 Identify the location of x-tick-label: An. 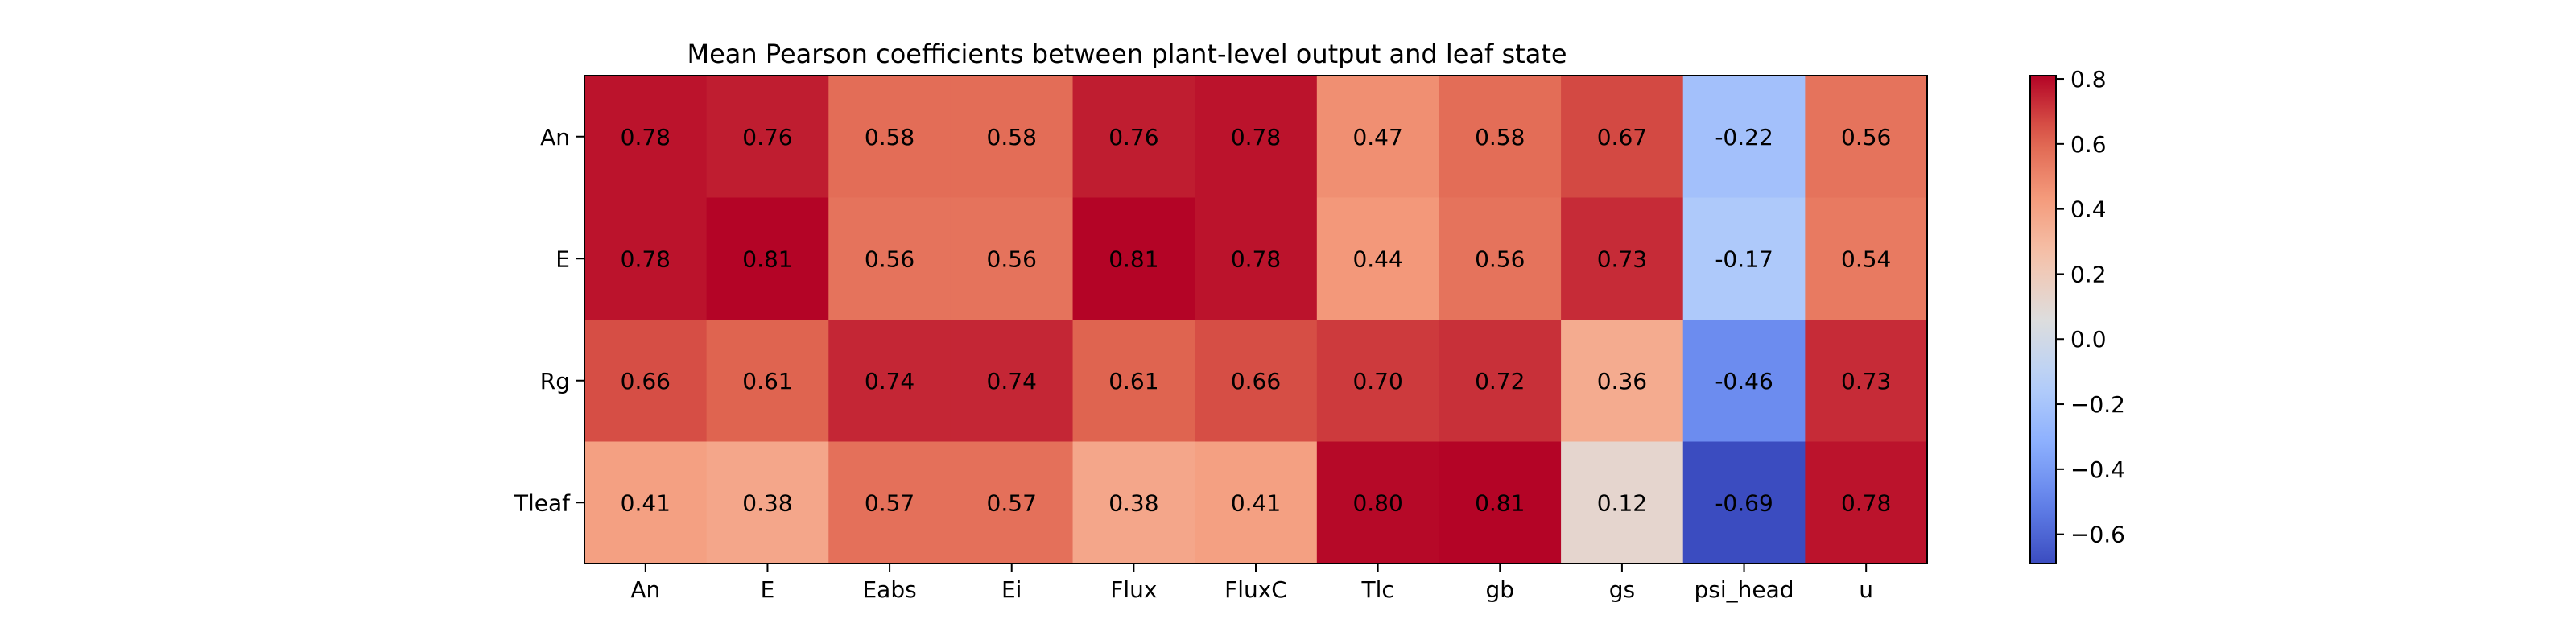
(645, 589).